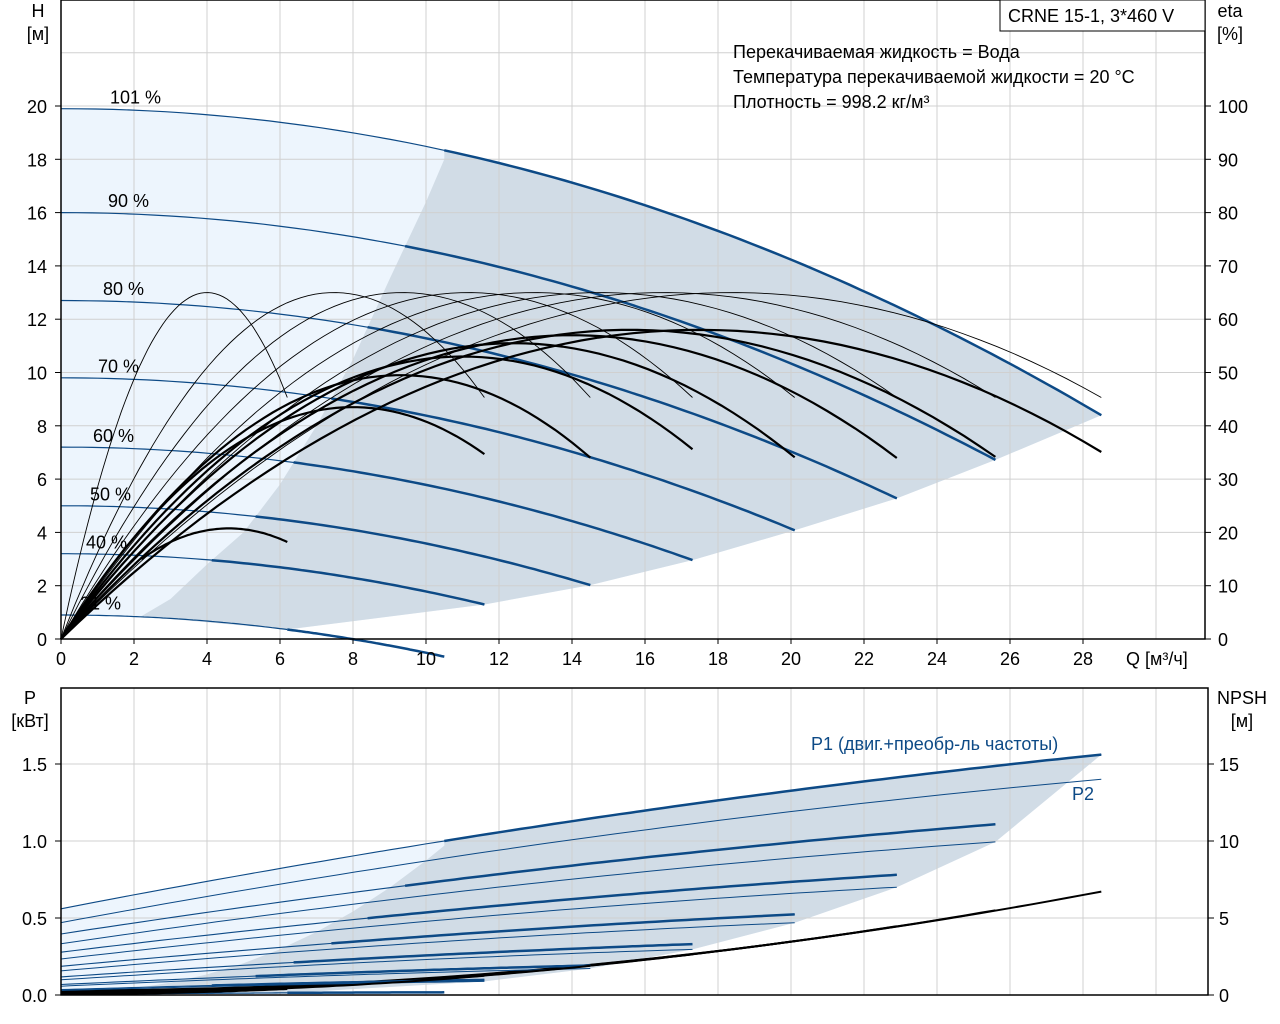 This screenshot has width=1280, height=1024. Describe the element at coordinates (42, 533) in the screenshot. I see `y-tick-label: 4` at that location.